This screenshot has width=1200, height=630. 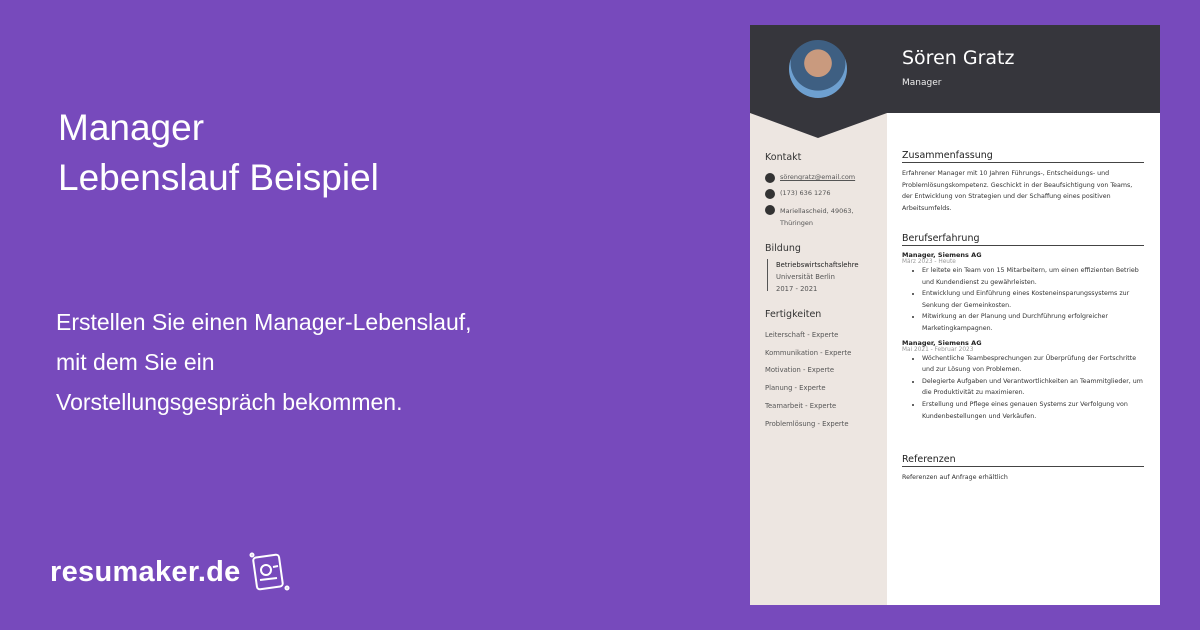 I want to click on skills-heading: Fertigkeiten, so click(x=793, y=314).